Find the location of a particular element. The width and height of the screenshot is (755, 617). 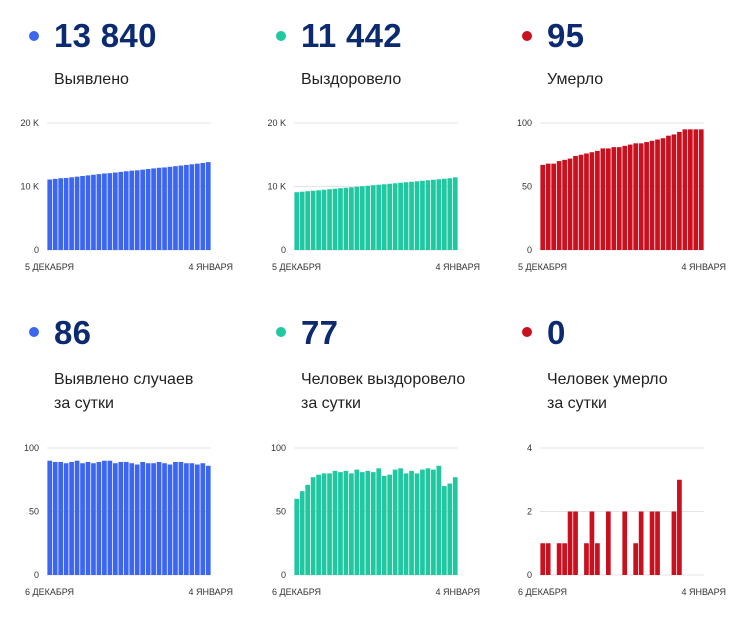

x-start-label: 5 ДЕКАБРЯ is located at coordinates (296, 267).